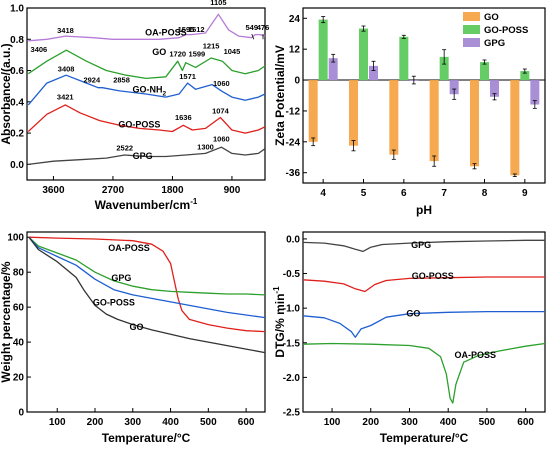 The width and height of the screenshot is (550, 449). I want to click on x-tick-label: 2700, so click(113, 190).